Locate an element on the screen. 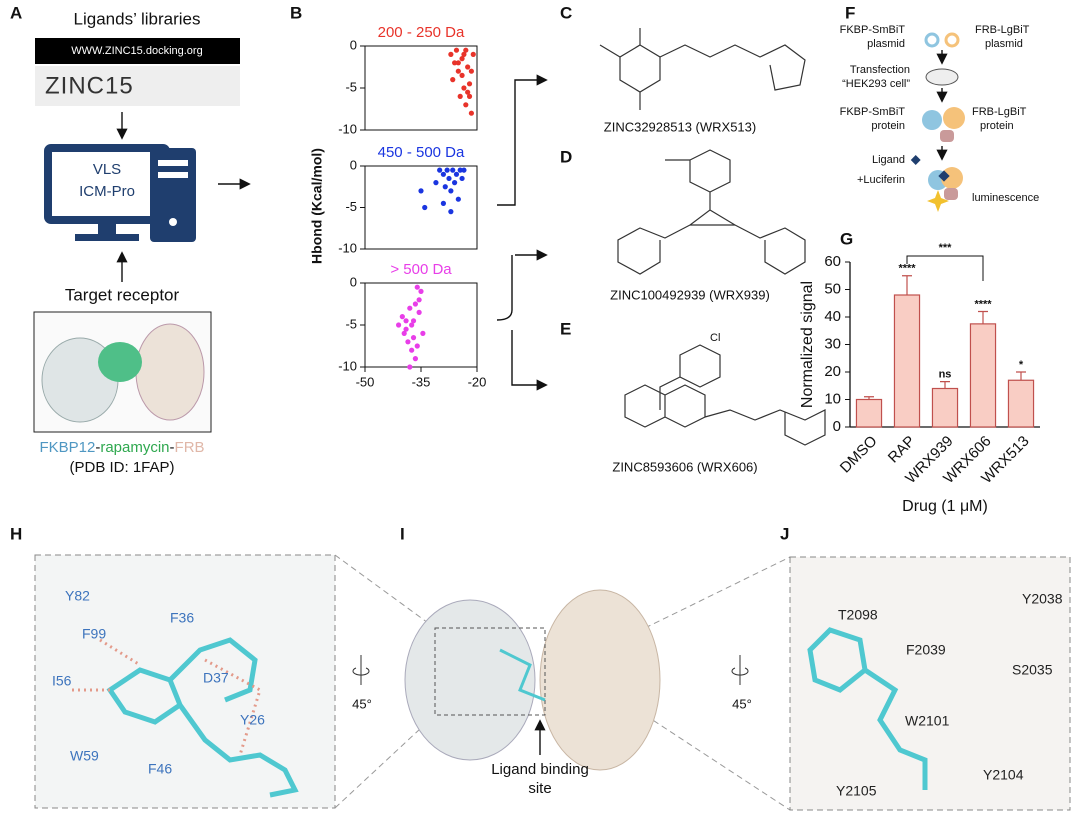 This screenshot has width=1080, height=820. monitor-base is located at coordinates (107, 237).